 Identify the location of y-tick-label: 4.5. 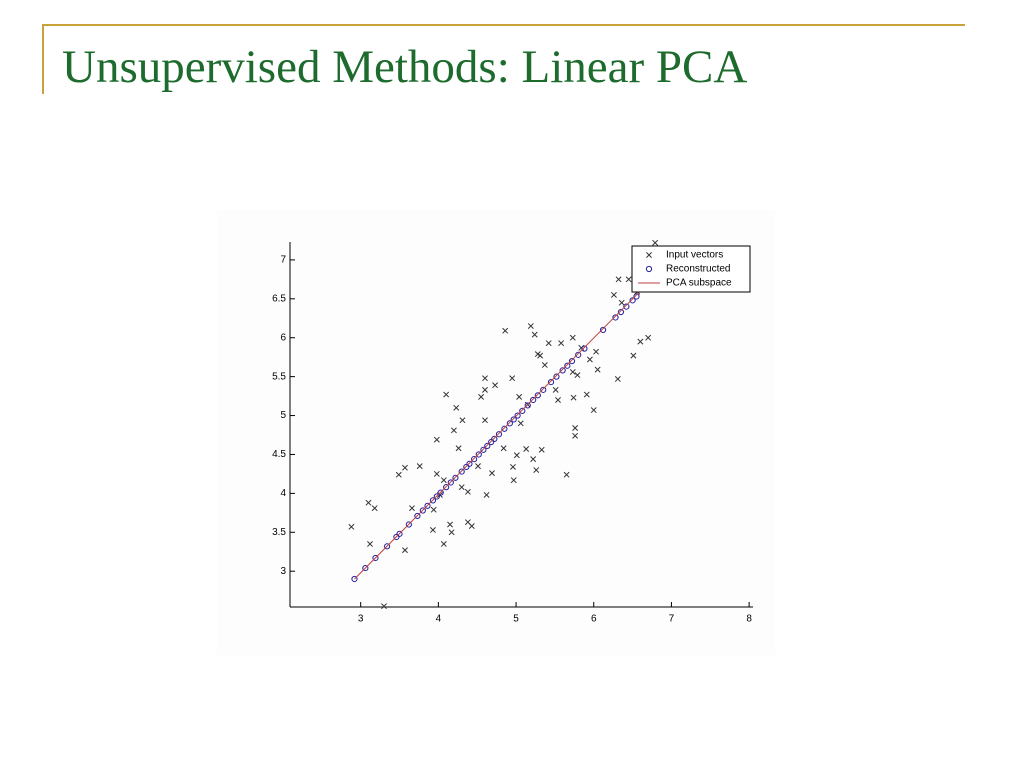
(279, 454).